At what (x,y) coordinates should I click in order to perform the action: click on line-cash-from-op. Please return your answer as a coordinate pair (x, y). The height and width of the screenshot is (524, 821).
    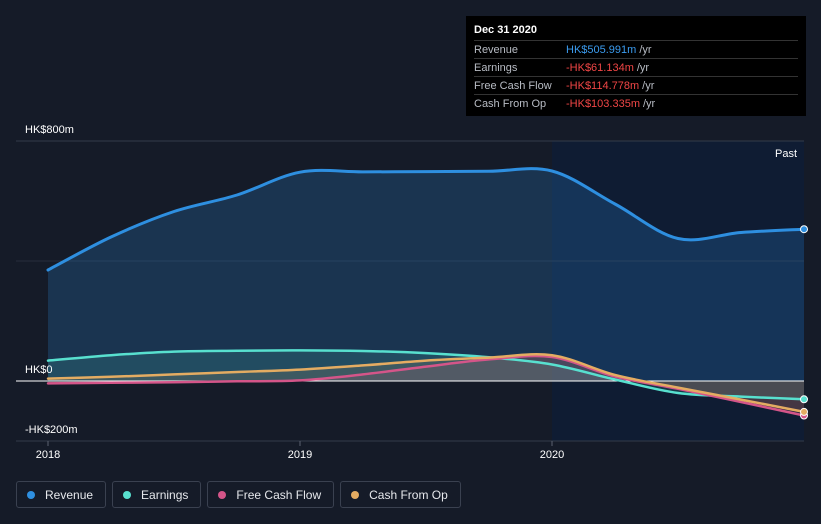
    Looking at the image, I should click on (426, 383).